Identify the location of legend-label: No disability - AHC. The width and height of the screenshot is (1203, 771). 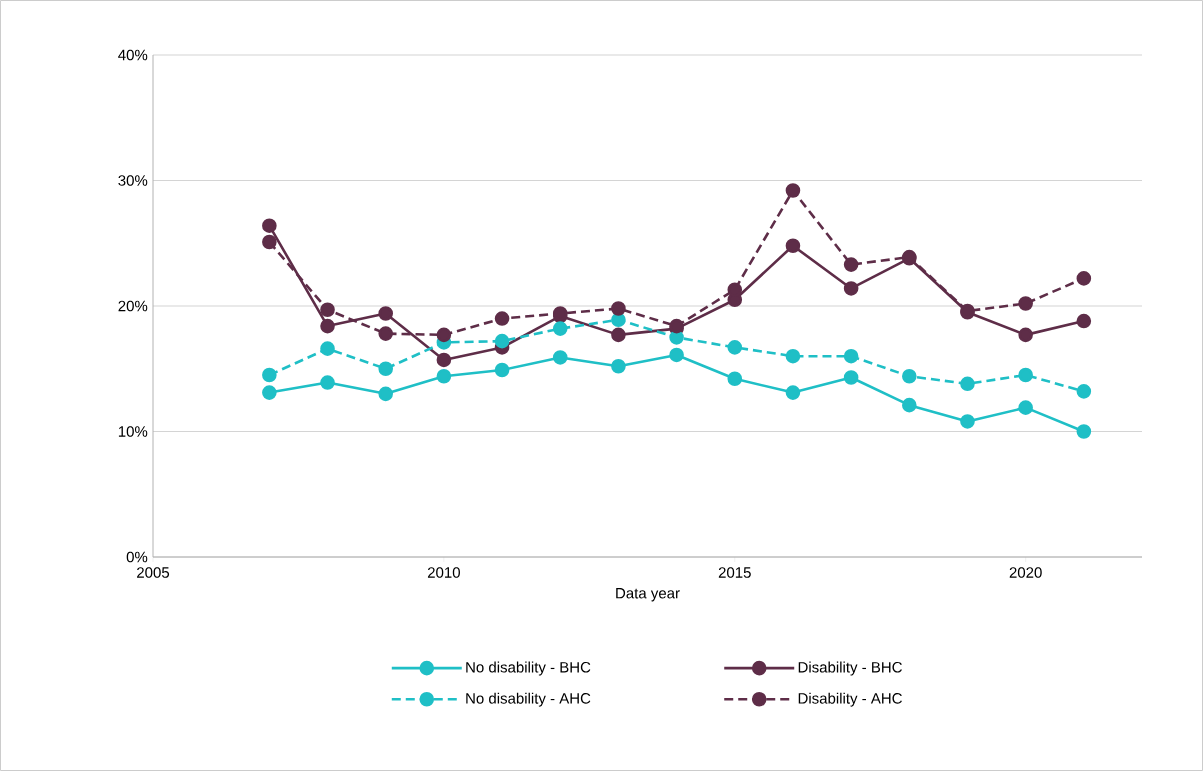
(528, 699).